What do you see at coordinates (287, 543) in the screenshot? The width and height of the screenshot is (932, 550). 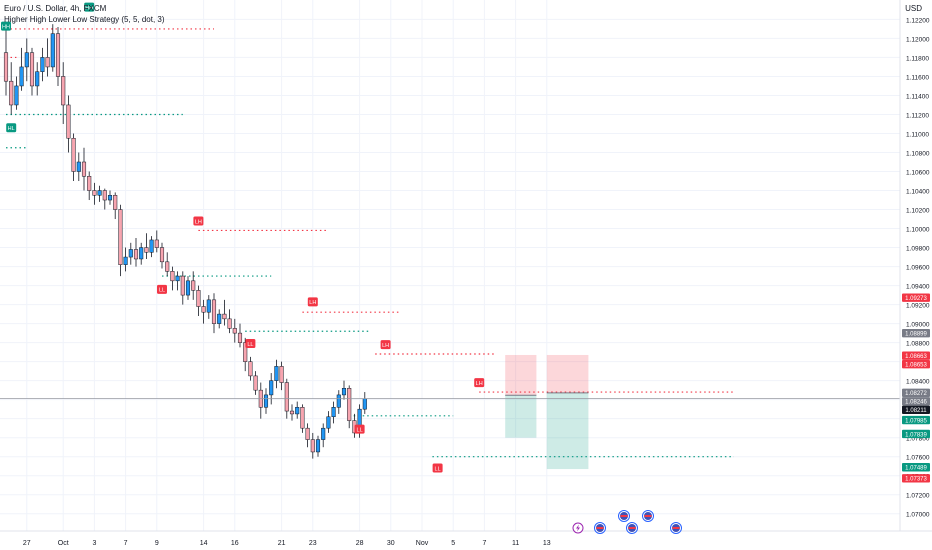 I see `time-axis: 27 Oct 3 7 9 14 16 21 23 28 30 Nov 5 7 11 13` at bounding box center [287, 543].